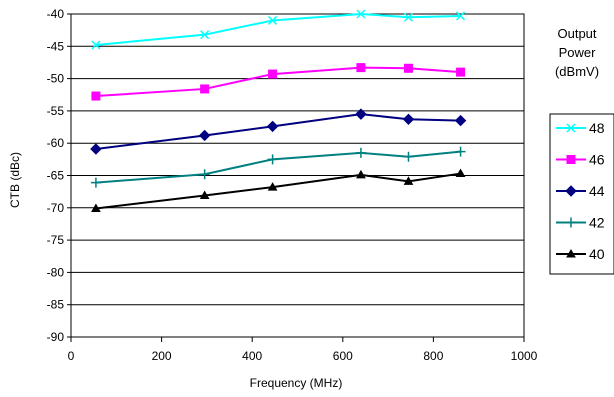 The width and height of the screenshot is (614, 397). What do you see at coordinates (56, 176) in the screenshot?
I see `y-tick-label: -65` at bounding box center [56, 176].